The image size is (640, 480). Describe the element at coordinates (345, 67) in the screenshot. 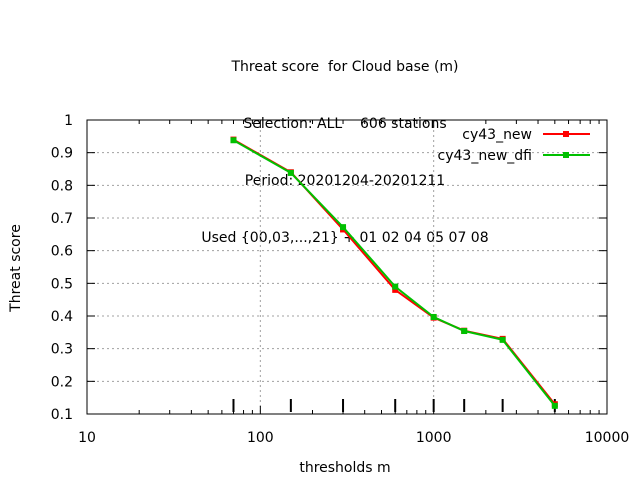

I see `title-line-1: Threat score for Cloud base (m)` at that location.